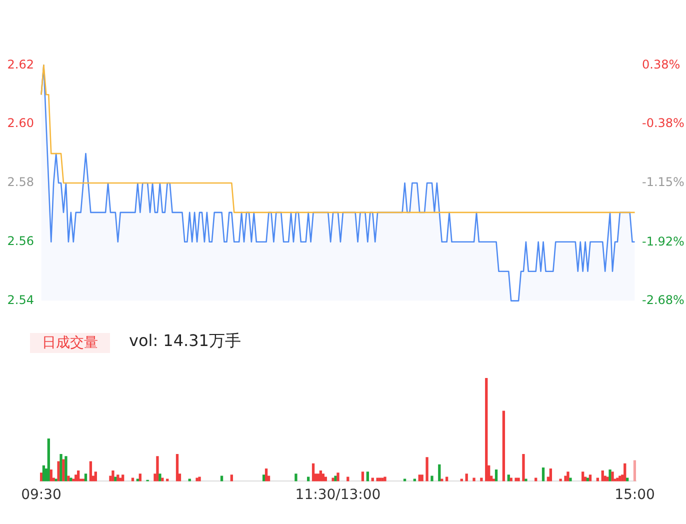 The height and width of the screenshot is (524, 686). I want to click on x-tick-label: 15:00, so click(634, 495).